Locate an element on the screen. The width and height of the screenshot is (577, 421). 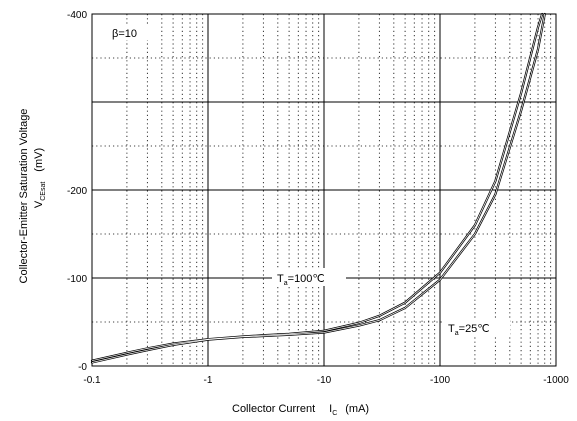
ta100-label-bg is located at coordinates (309, 277).